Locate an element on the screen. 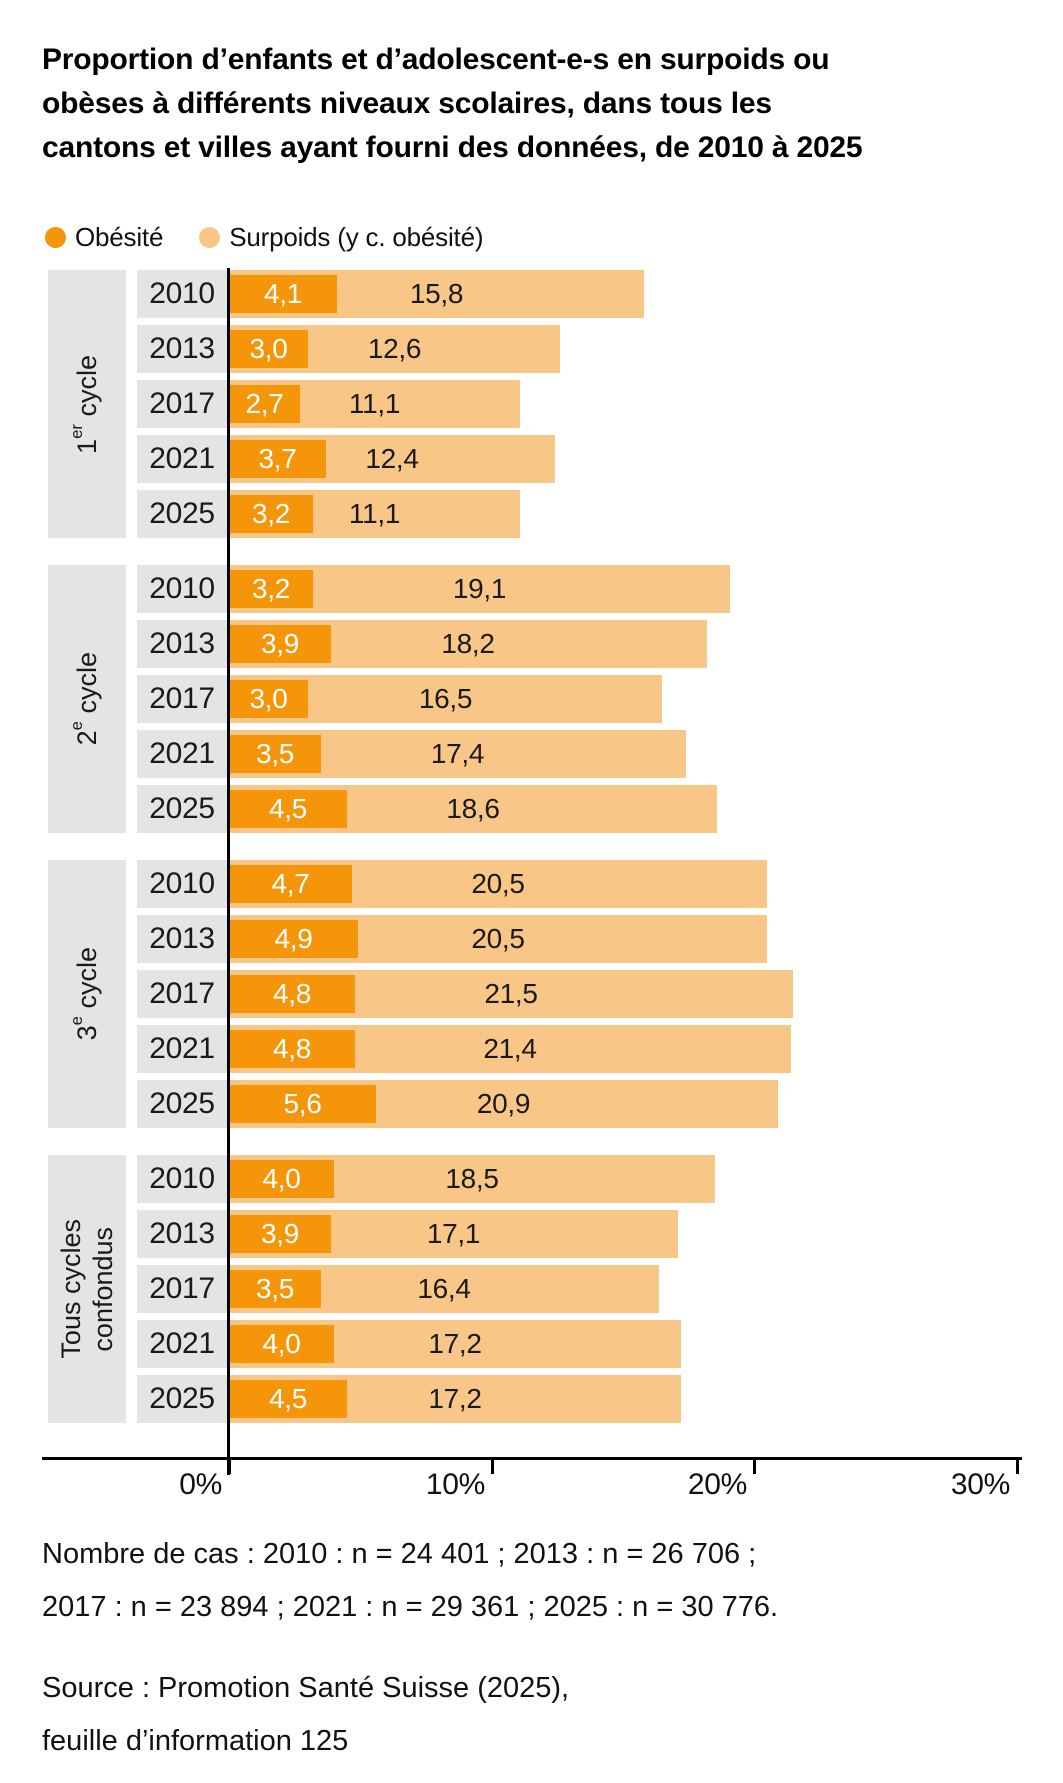 This screenshot has width=1063, height=1783. group-label-text: Tous cycles confondus is located at coordinates (87, 1289).